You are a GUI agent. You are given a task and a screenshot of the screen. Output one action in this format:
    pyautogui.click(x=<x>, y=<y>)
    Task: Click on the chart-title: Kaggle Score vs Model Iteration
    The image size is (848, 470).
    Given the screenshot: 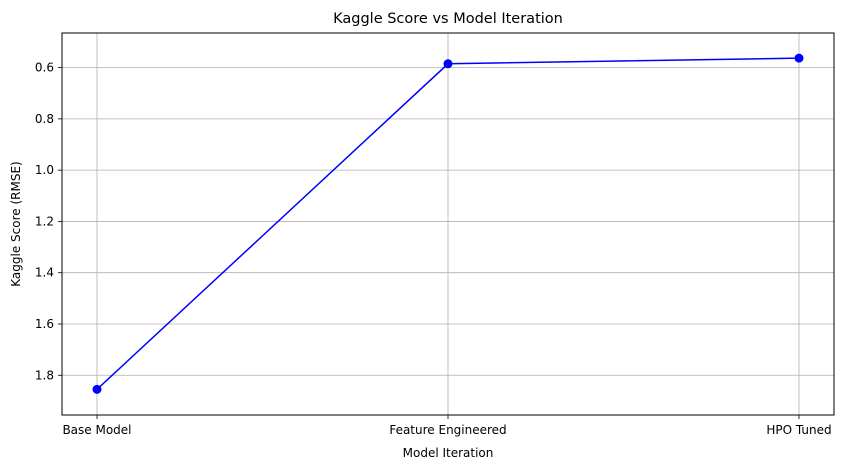 What is the action you would take?
    pyautogui.click(x=448, y=19)
    